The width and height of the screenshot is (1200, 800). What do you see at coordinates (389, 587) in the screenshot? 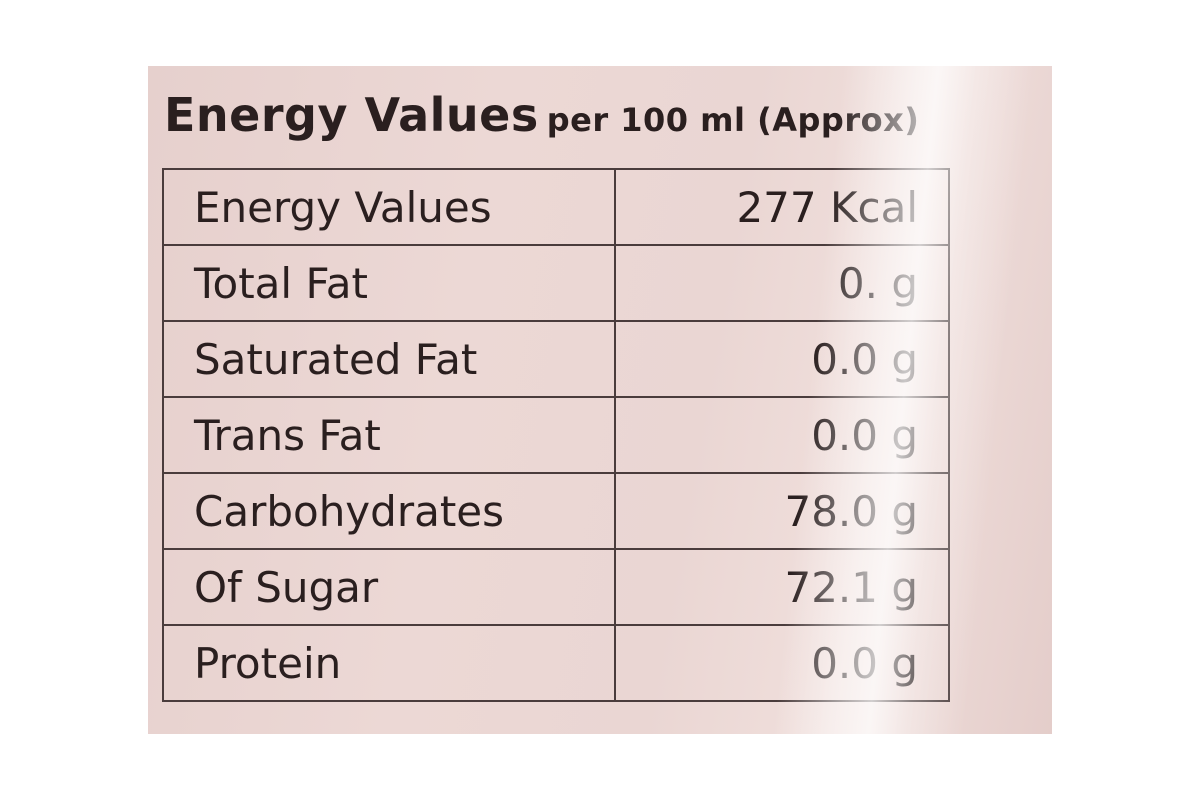
I see `nutrient-name: Of Sugar` at bounding box center [389, 587].